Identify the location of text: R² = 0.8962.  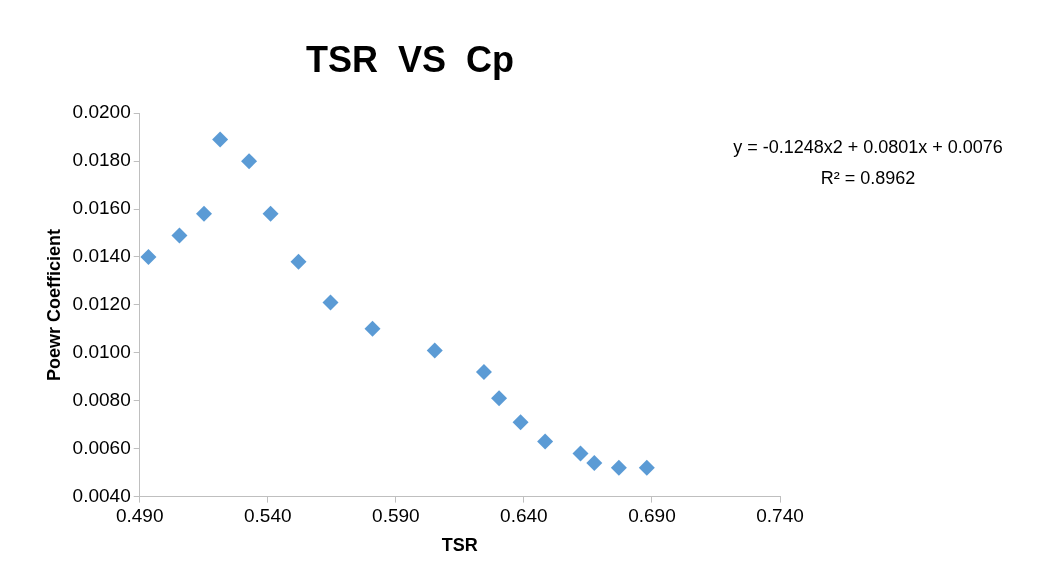
(868, 177).